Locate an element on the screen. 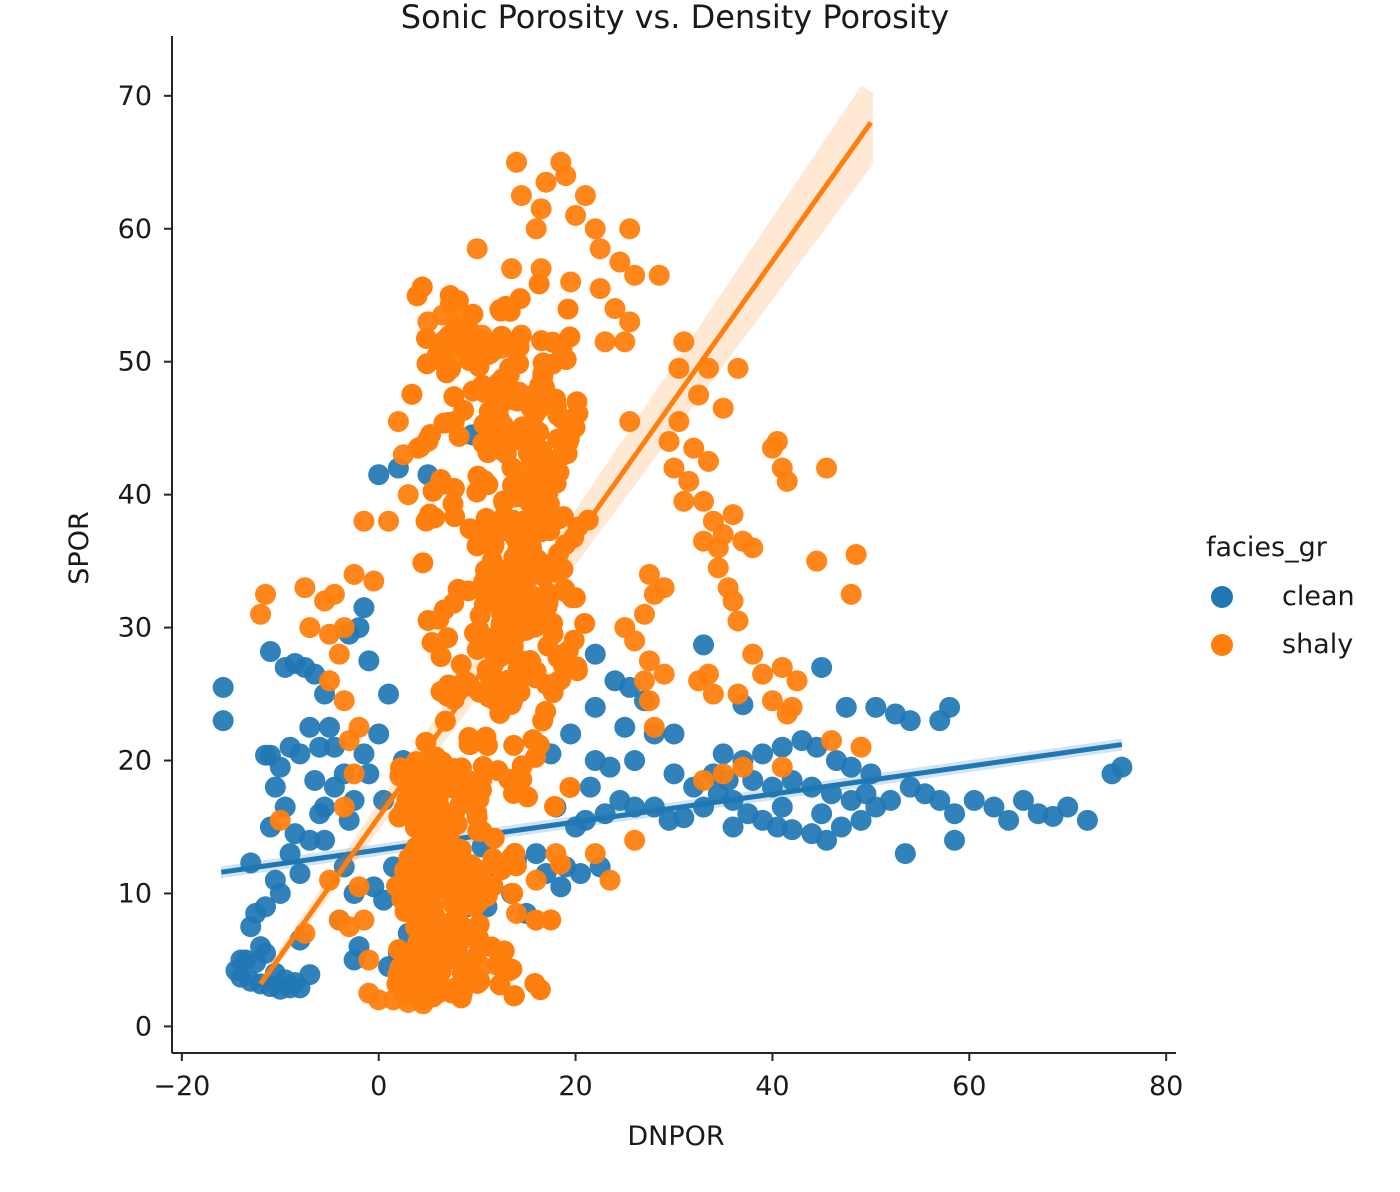 This screenshot has width=1400, height=1192. regression-line-clean is located at coordinates (671, 808).